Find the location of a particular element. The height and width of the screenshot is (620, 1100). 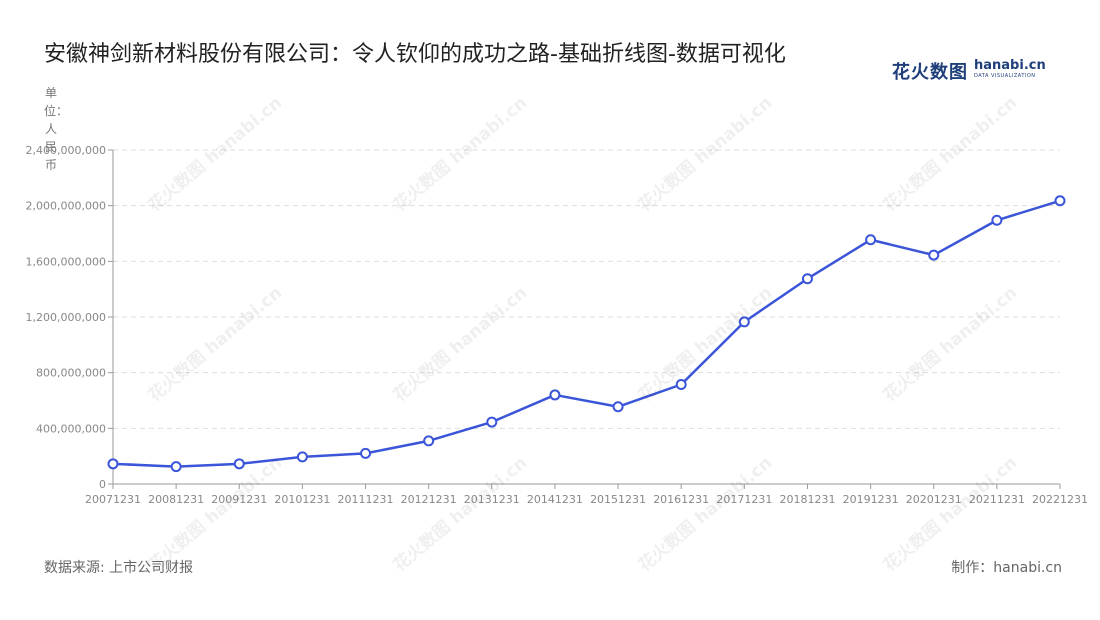

y-tick-label: 2,000,000,000 is located at coordinates (66, 206).